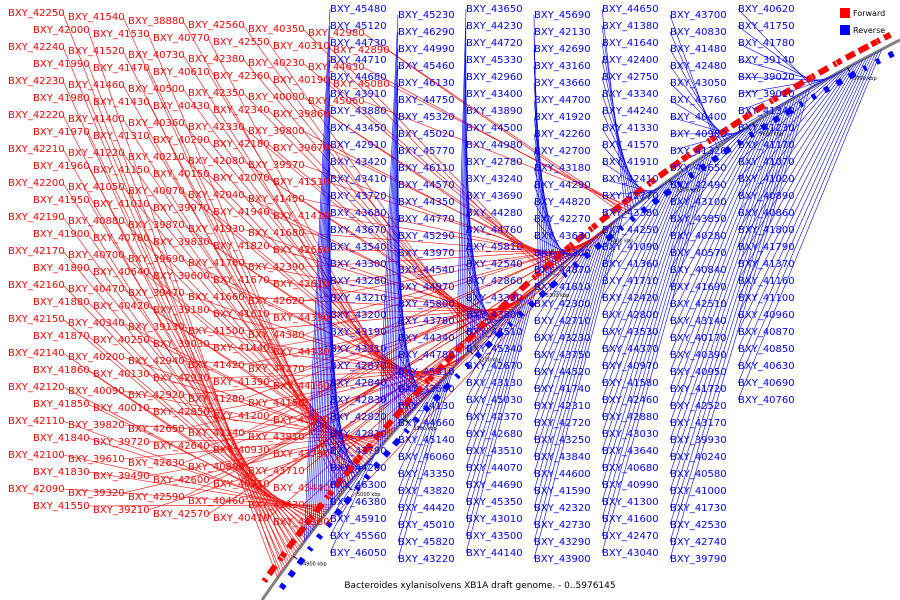  Describe the element at coordinates (96, 119) in the screenshot. I see `gene-label: BXY_41400` at that location.